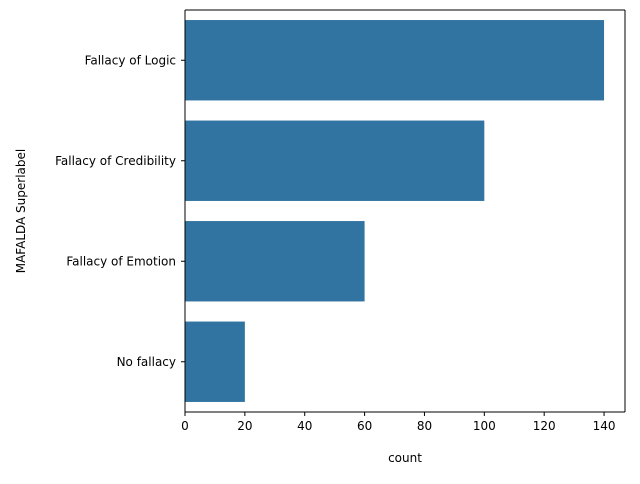  Describe the element at coordinates (215, 361) in the screenshot. I see `bar-no-fallacy` at that location.